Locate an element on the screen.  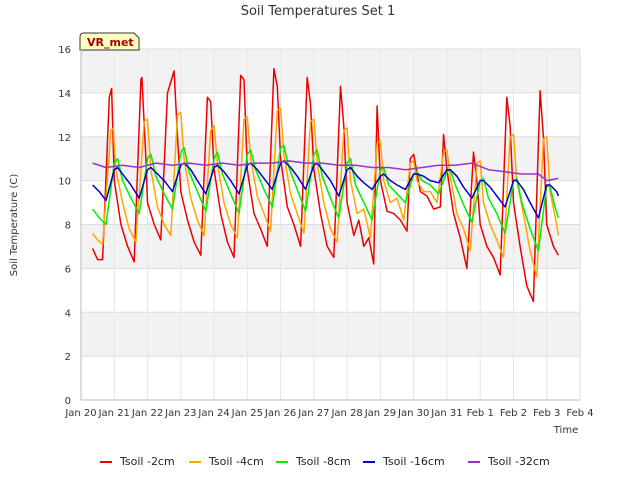
y-tick-label: 4 is located at coordinates (68, 313).